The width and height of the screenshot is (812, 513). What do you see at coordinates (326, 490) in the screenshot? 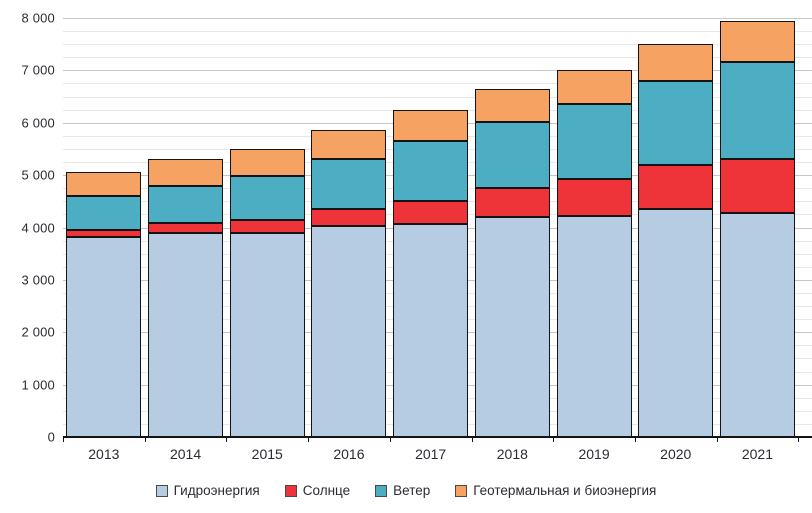
I see `legend-label-solar: Солнце` at bounding box center [326, 490].